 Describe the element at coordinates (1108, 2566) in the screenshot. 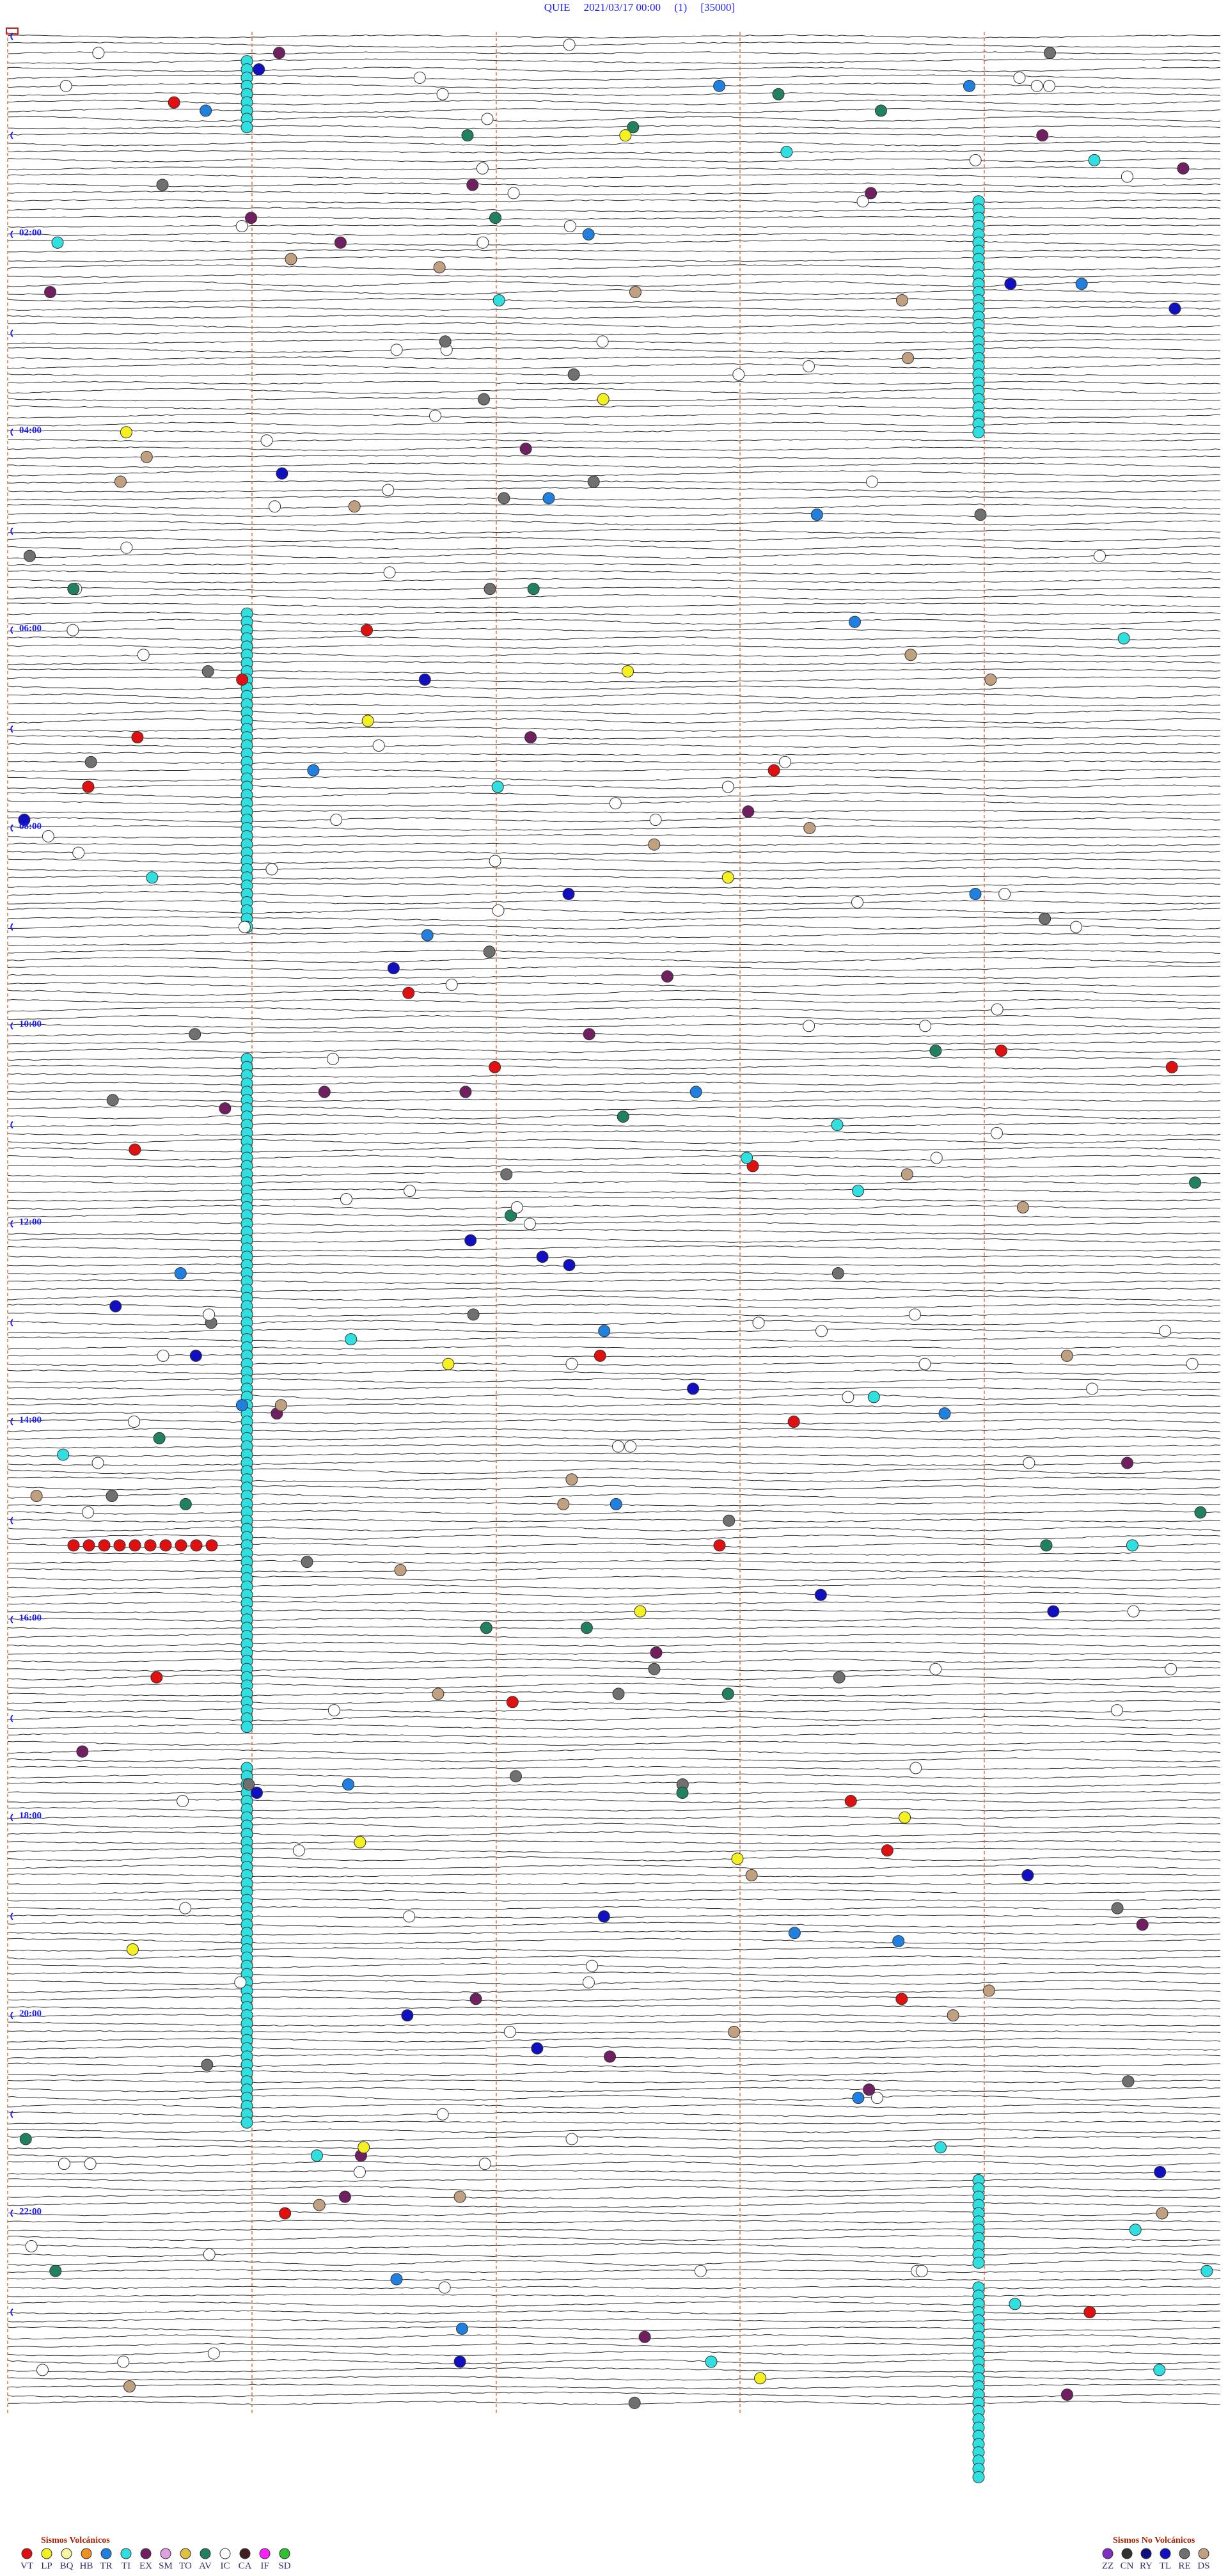

I see `legend-code: ZZ` at that location.